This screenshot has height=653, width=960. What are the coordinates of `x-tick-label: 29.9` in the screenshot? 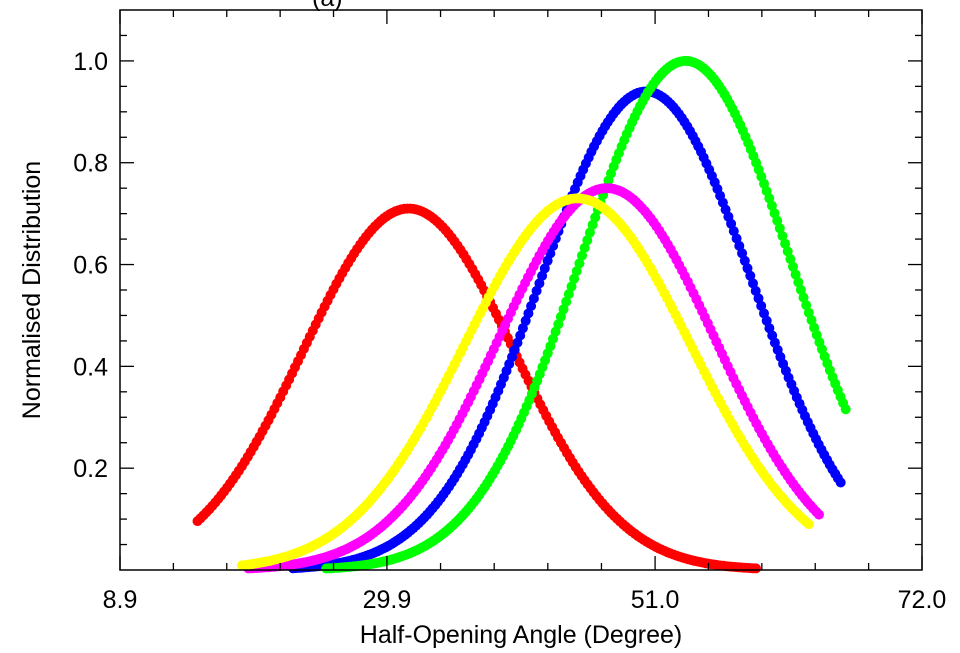 It's located at (387, 600).